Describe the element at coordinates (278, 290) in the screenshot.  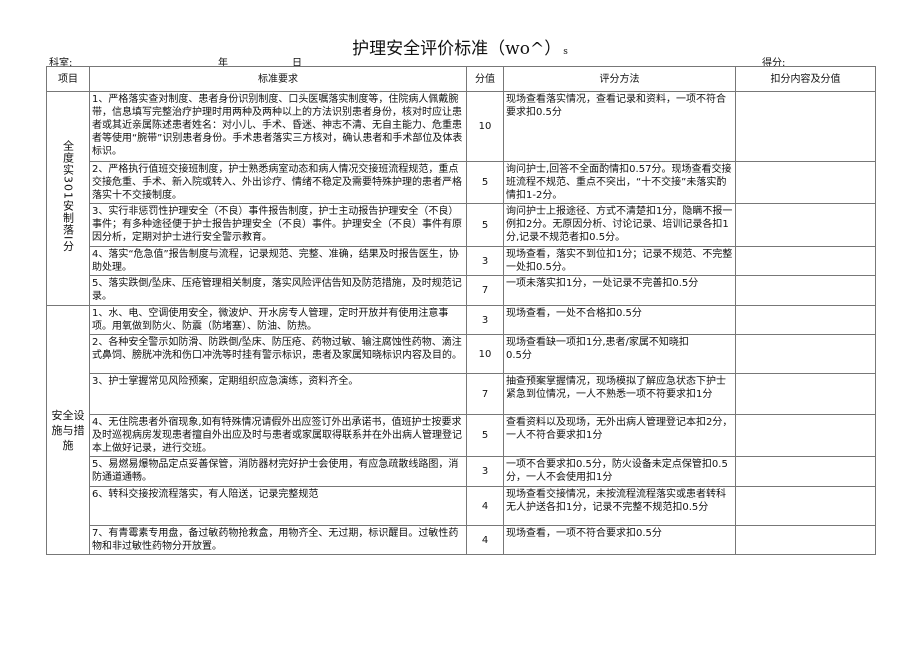
I see `standard-cell: 5、落实跌倒/坠床、压疮管理相关制度，落实风险评估告知及防范措施，及时规范记录。` at that location.